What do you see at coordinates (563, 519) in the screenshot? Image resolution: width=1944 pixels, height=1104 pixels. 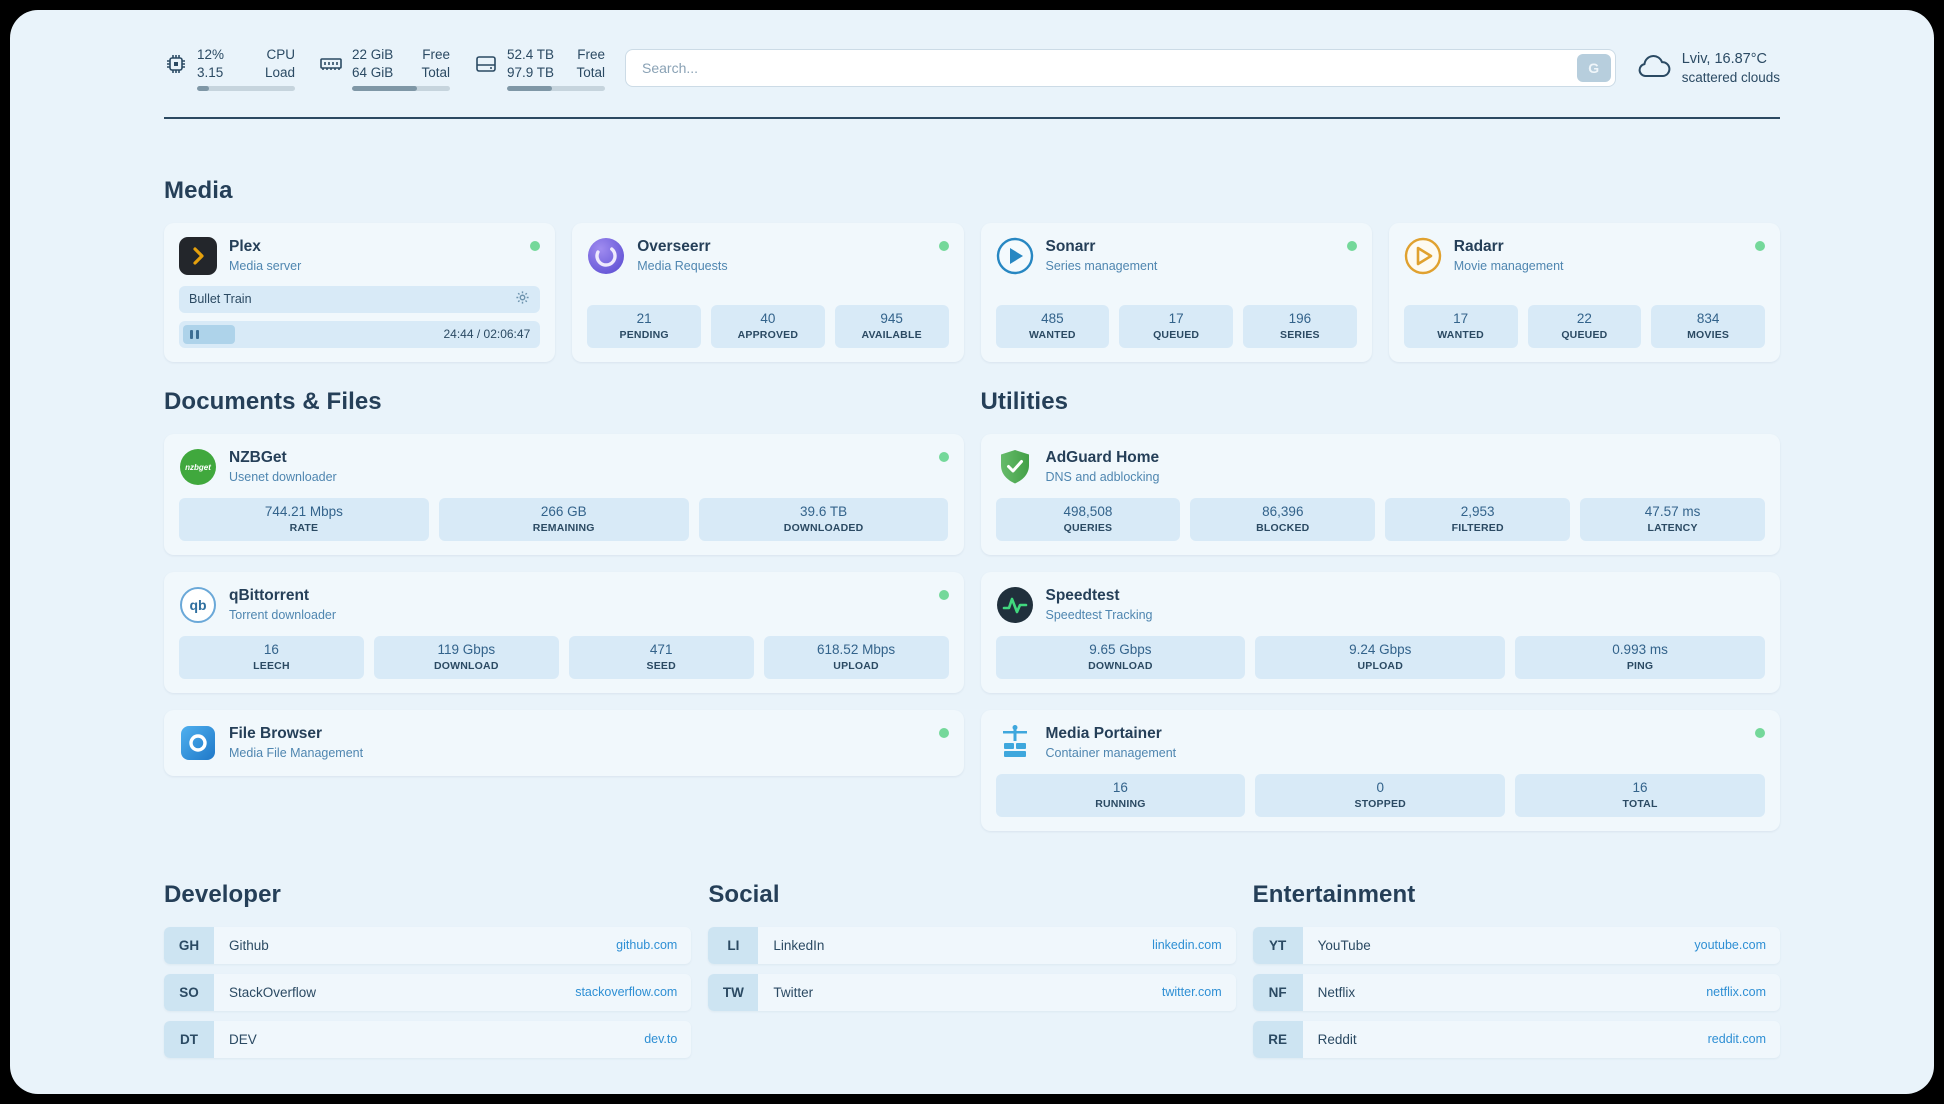 I see `stat-remaining: 266 GB REMAINING` at bounding box center [563, 519].